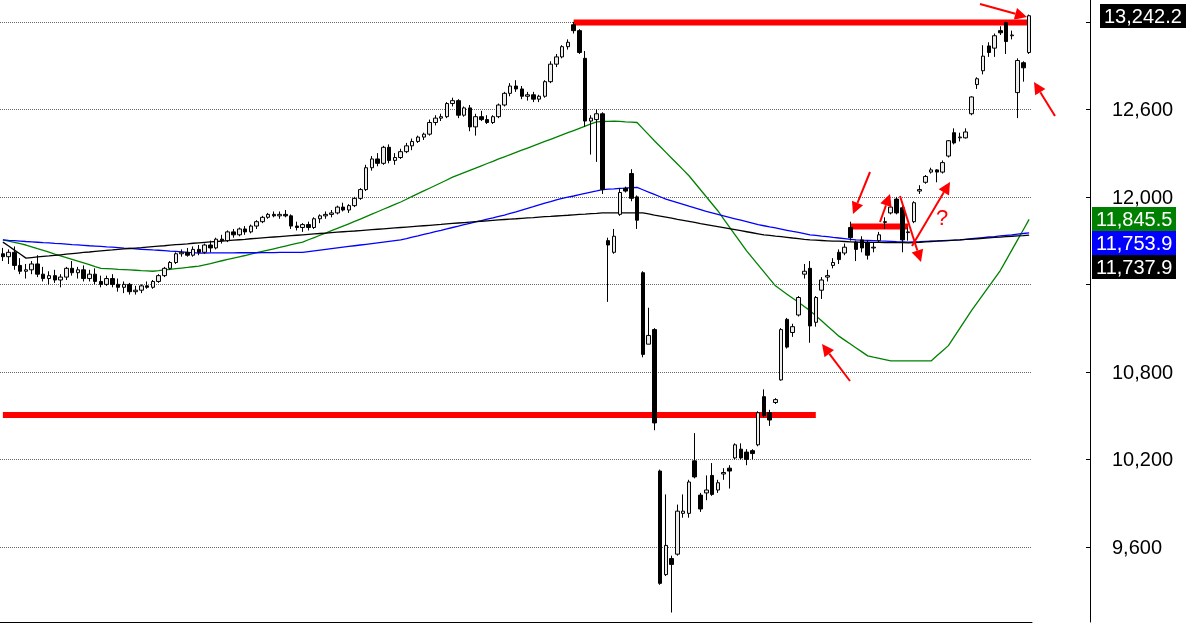 The height and width of the screenshot is (630, 1200). I want to click on text: 11,737.9, so click(1134, 267).